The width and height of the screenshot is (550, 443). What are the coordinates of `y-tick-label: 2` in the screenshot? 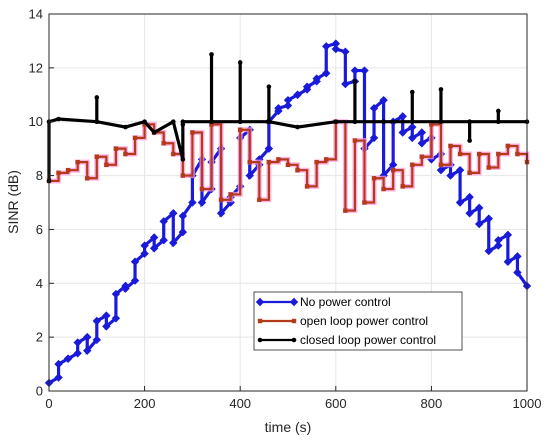 It's located at (39, 337).